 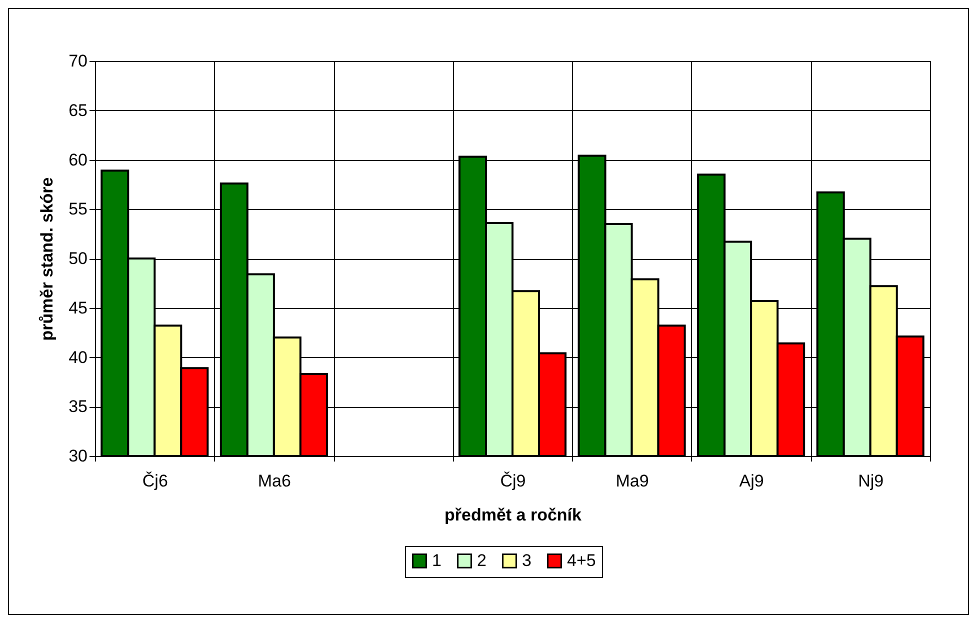 What do you see at coordinates (751, 481) in the screenshot?
I see `x-tick-label: Aj9` at bounding box center [751, 481].